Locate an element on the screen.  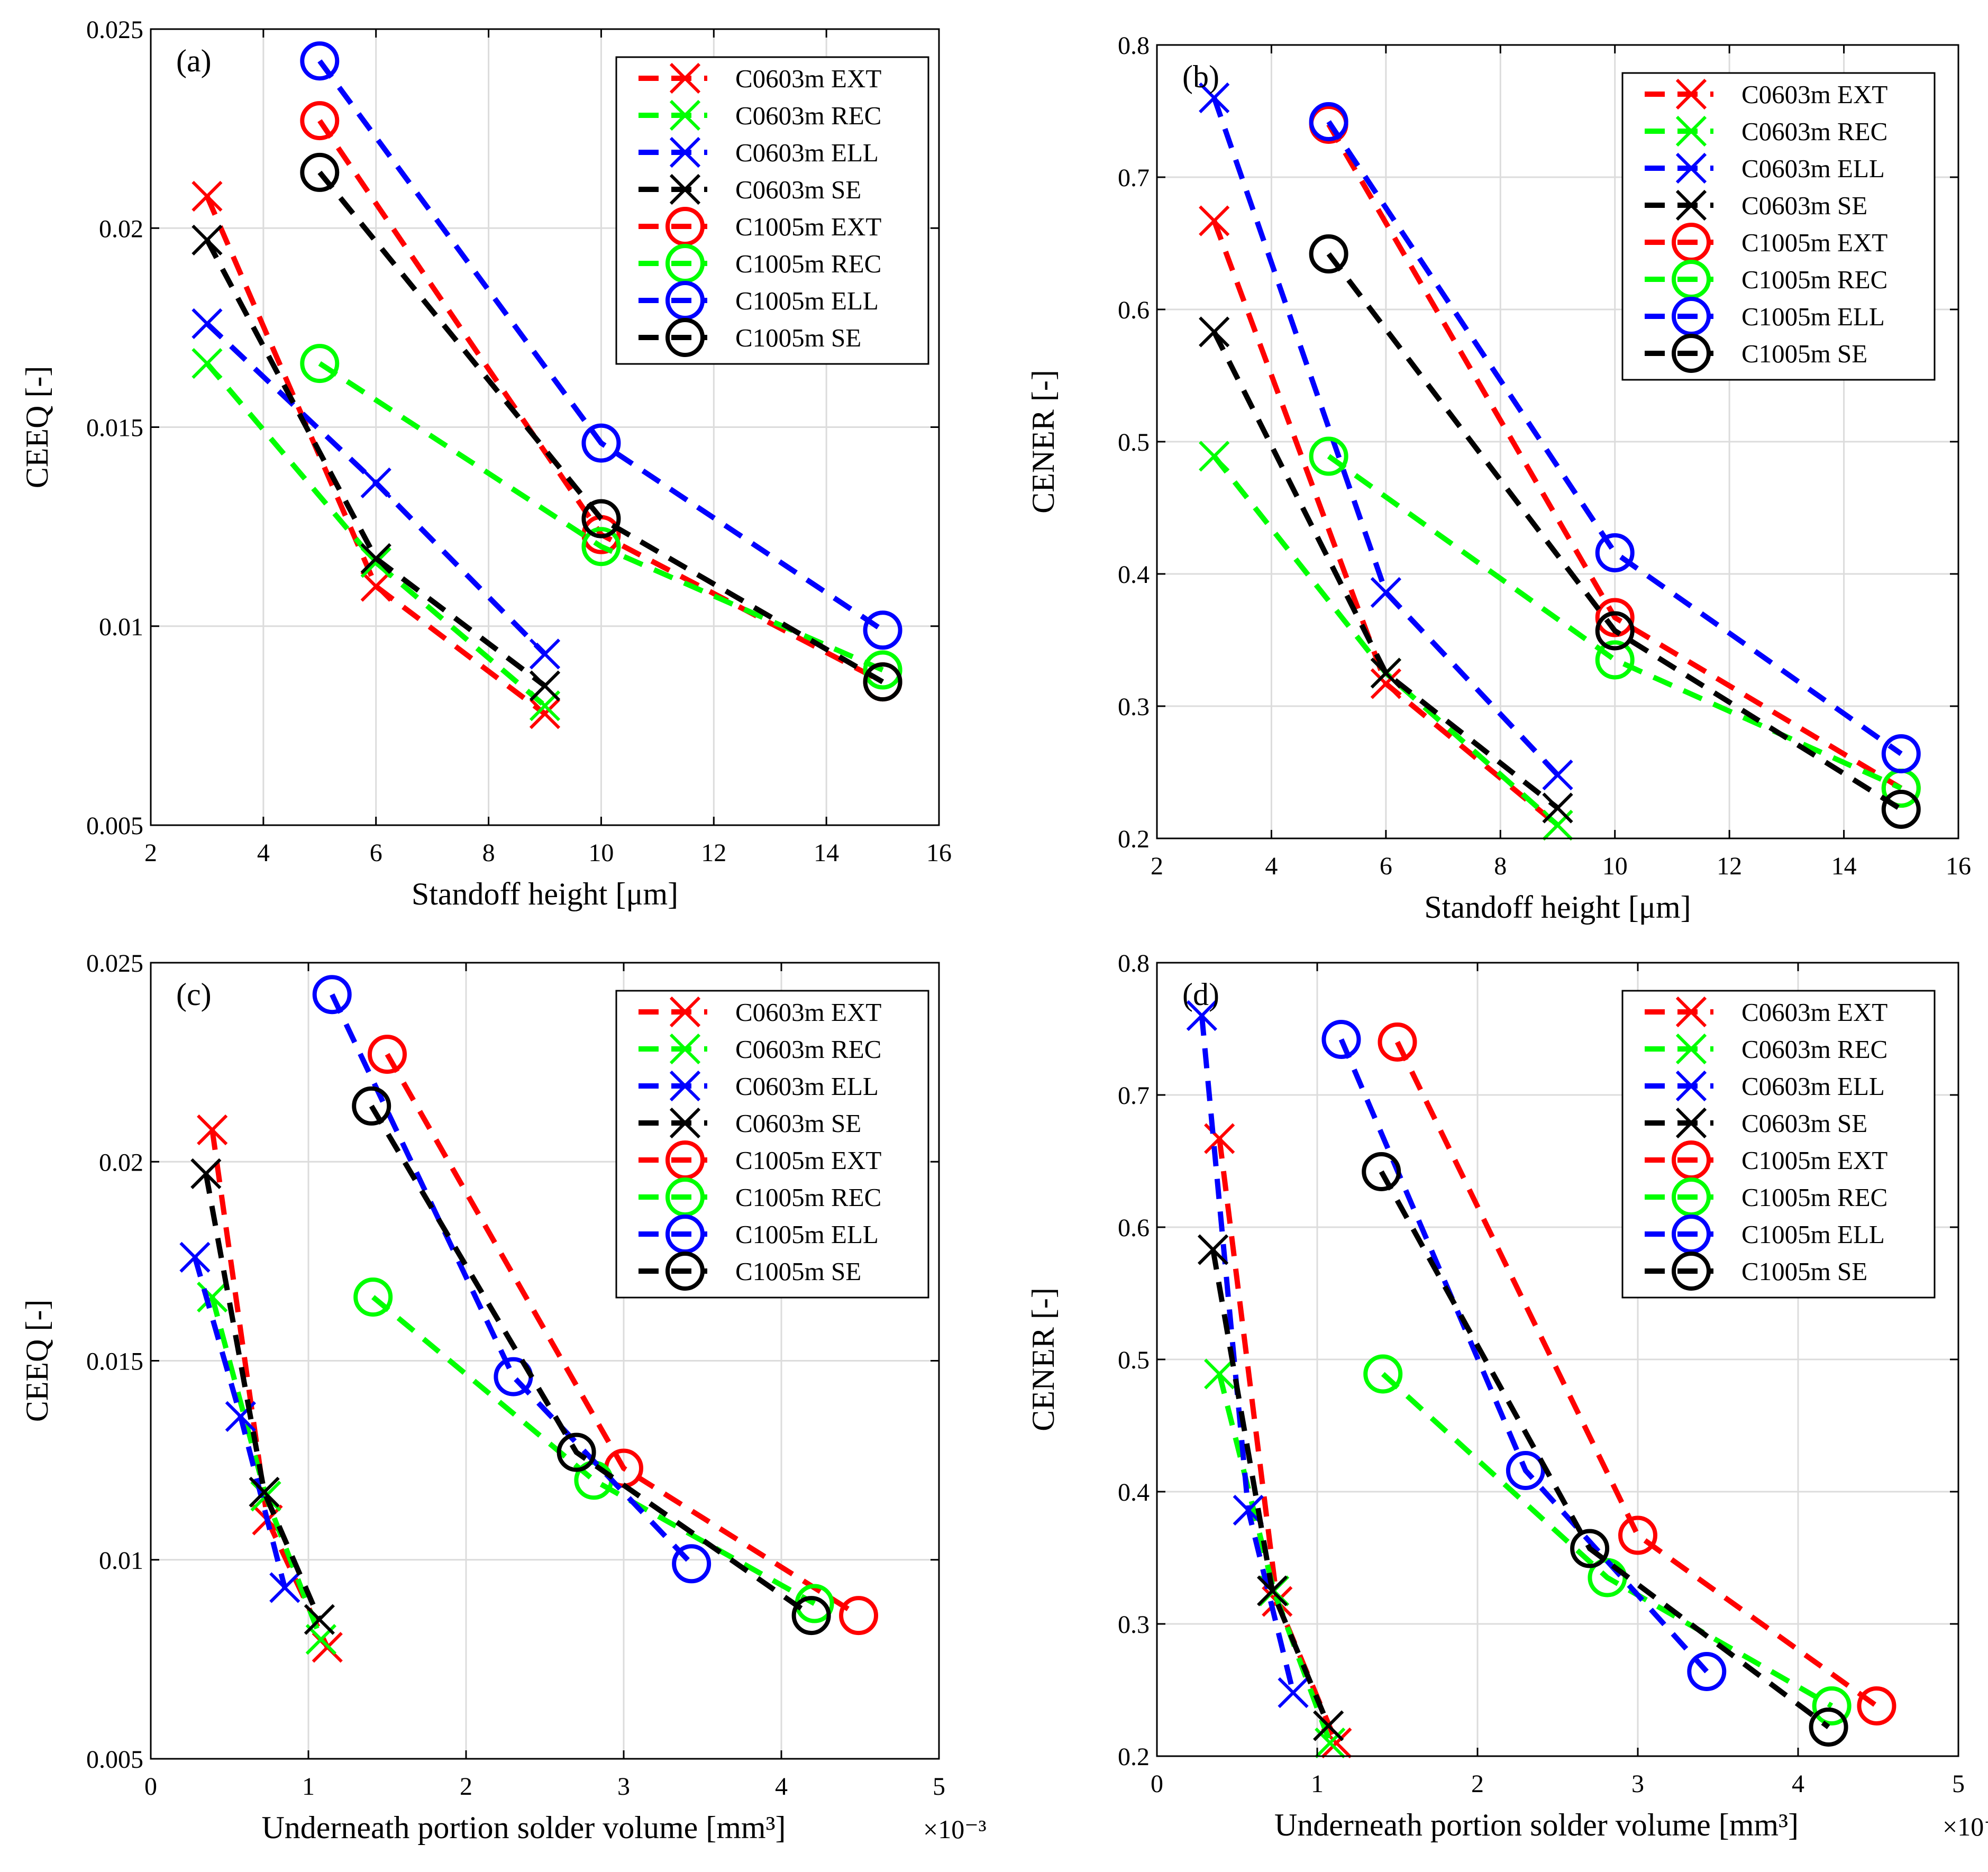
y-tick-label: 0.4 is located at coordinates (1134, 575).